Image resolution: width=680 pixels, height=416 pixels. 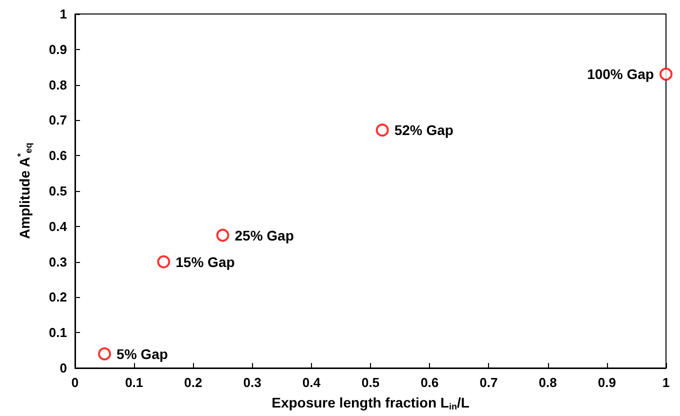 I want to click on annotation: 5% Gap, so click(x=142, y=354).